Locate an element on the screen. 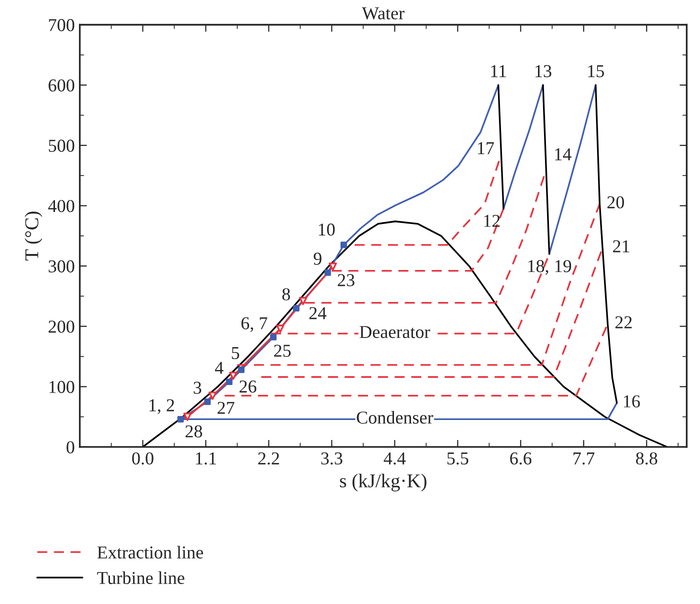  x-tick-label: 0.0 is located at coordinates (143, 458).